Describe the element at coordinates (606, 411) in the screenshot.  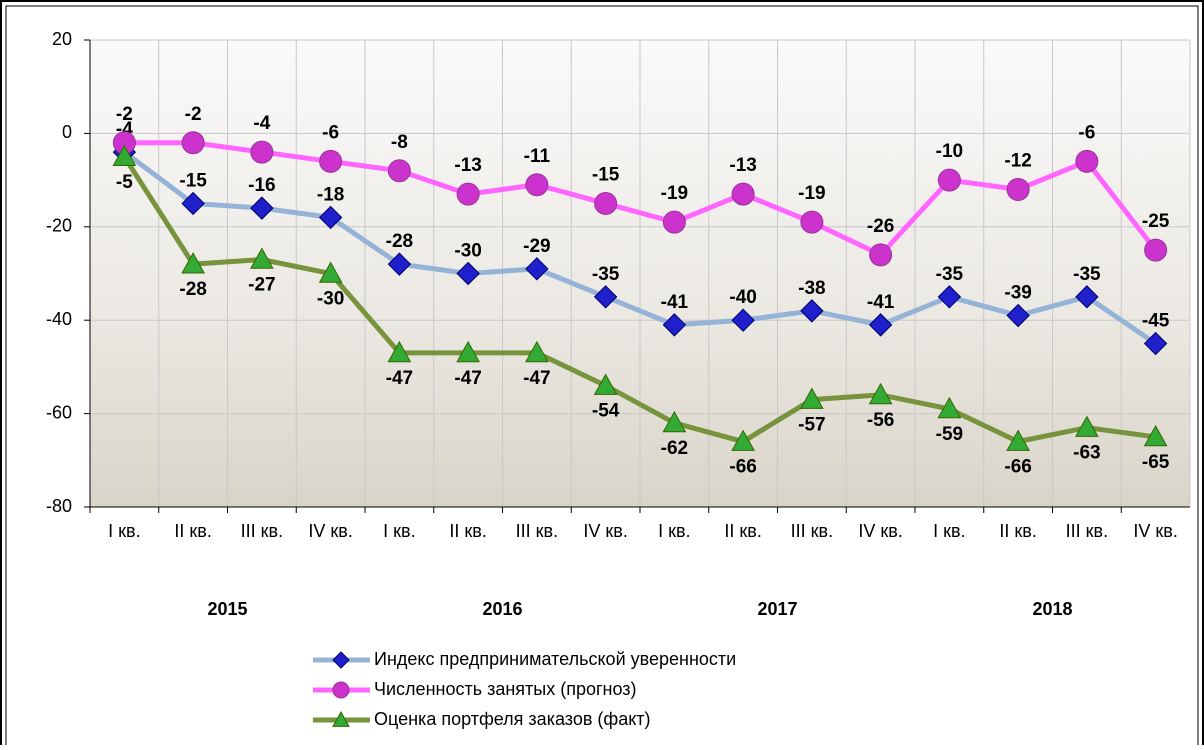
I see `data-label: -54` at that location.